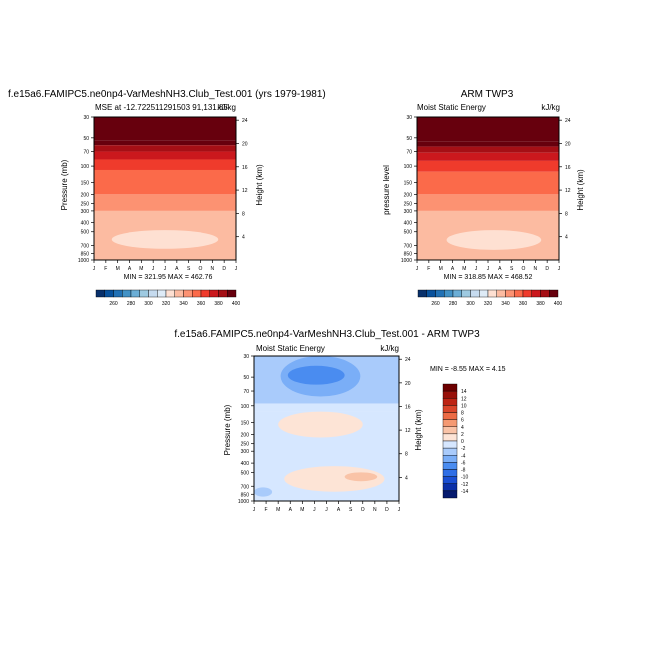 This screenshot has height=654, width=654. I want to click on obs-ytick-label: 700, so click(408, 246).